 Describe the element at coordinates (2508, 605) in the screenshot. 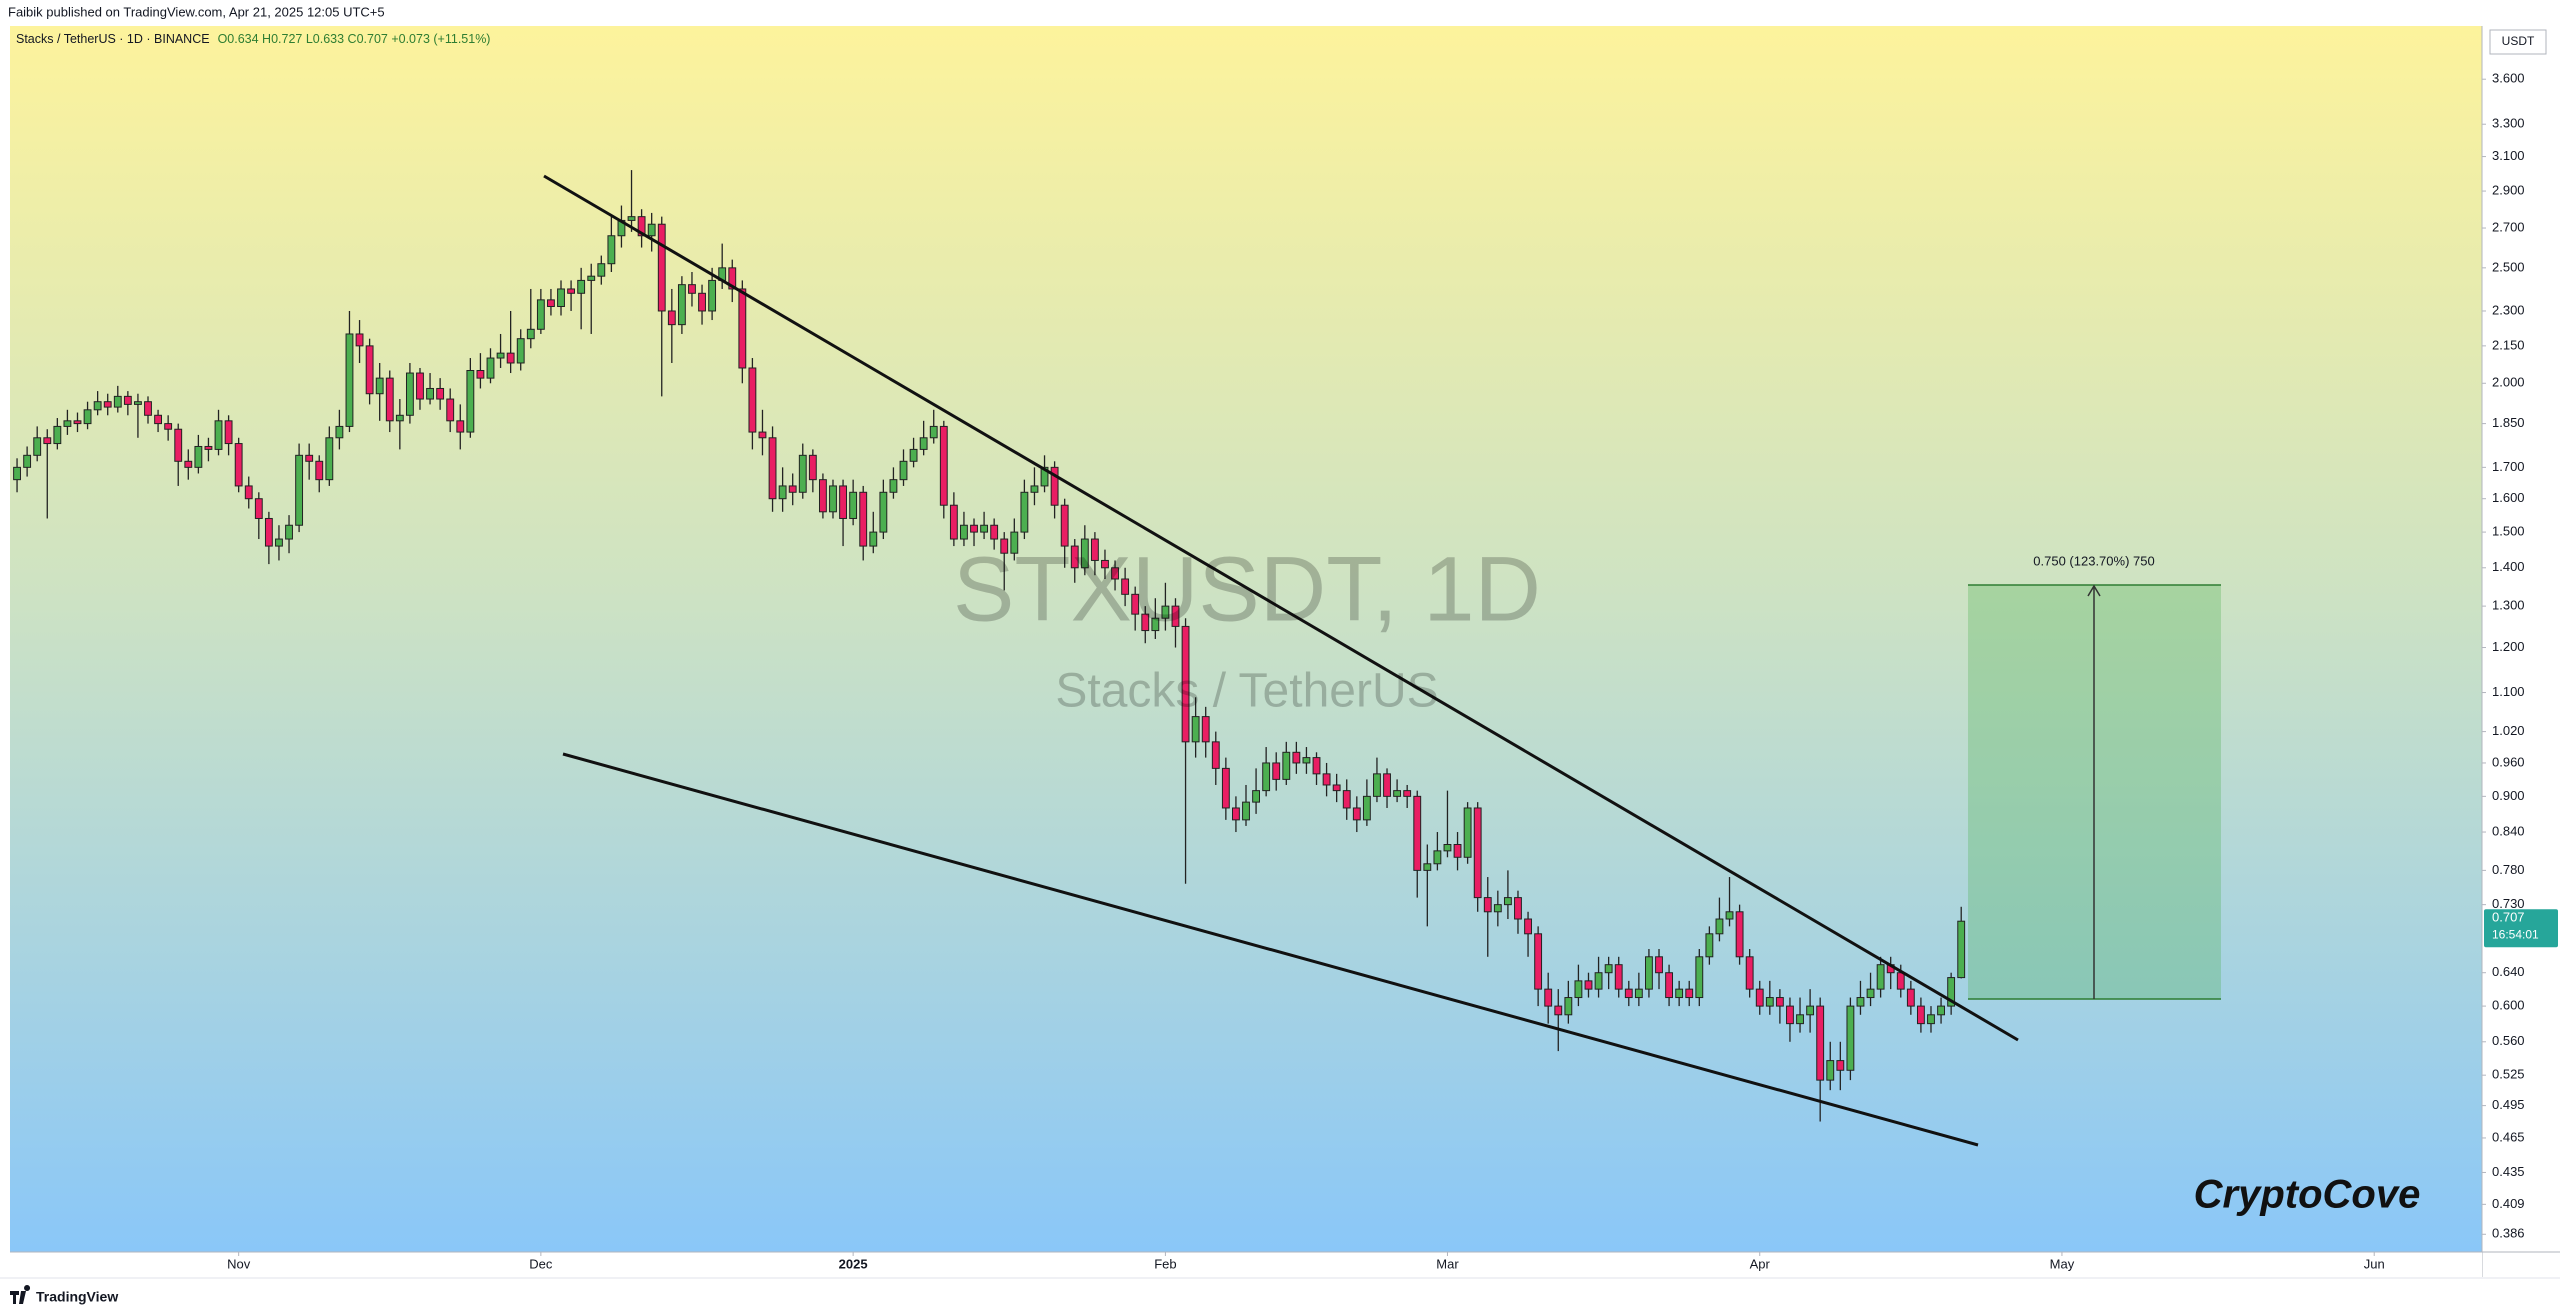

I see `y-tick-label: 1.300` at that location.